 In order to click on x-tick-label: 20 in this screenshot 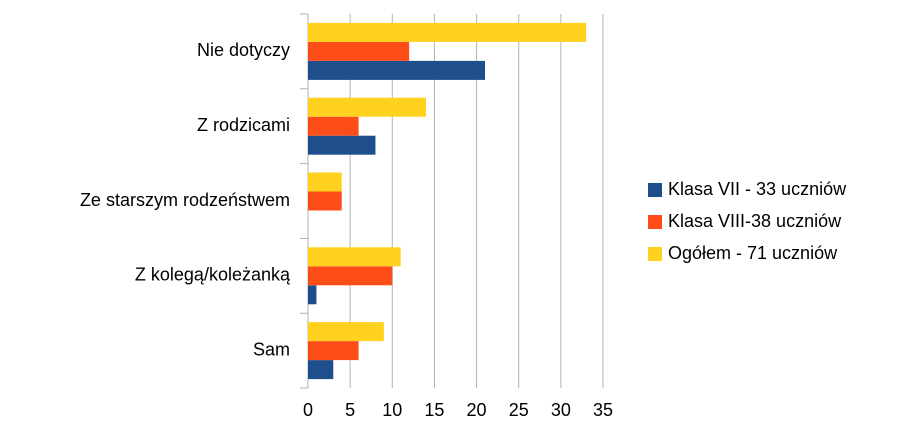, I will do `click(477, 410)`.